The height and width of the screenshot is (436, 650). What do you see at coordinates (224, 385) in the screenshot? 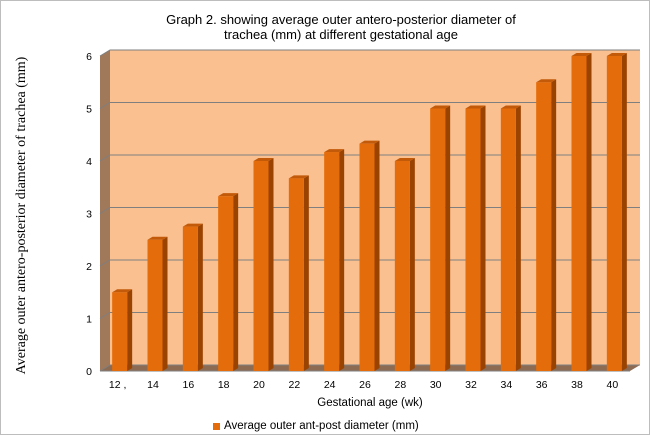
I see `x-tick-label: 18` at bounding box center [224, 385].